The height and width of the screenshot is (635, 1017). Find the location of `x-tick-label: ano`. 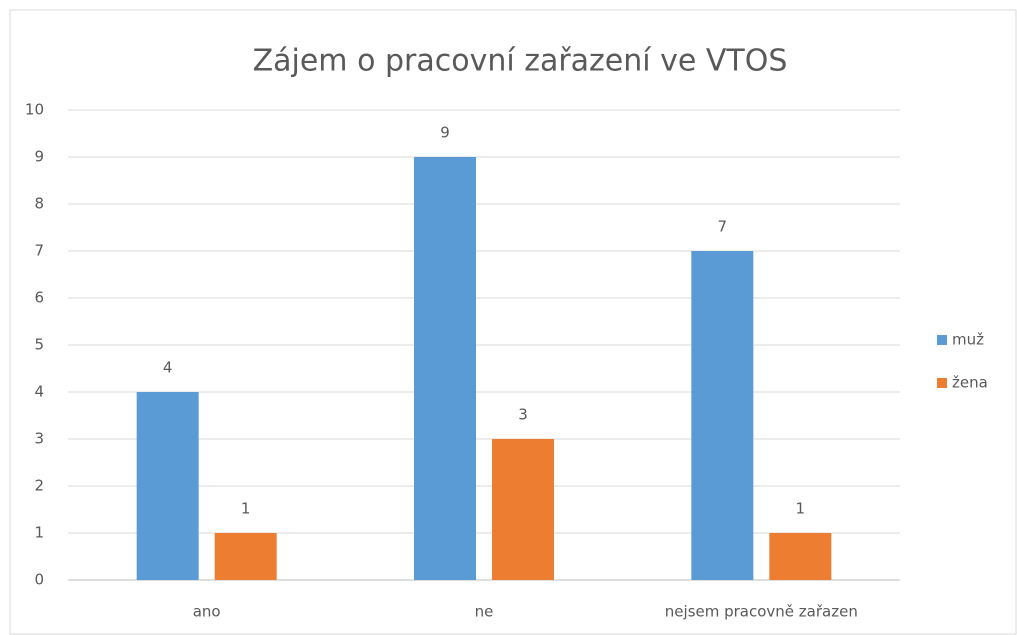

x-tick-label: ano is located at coordinates (207, 612).